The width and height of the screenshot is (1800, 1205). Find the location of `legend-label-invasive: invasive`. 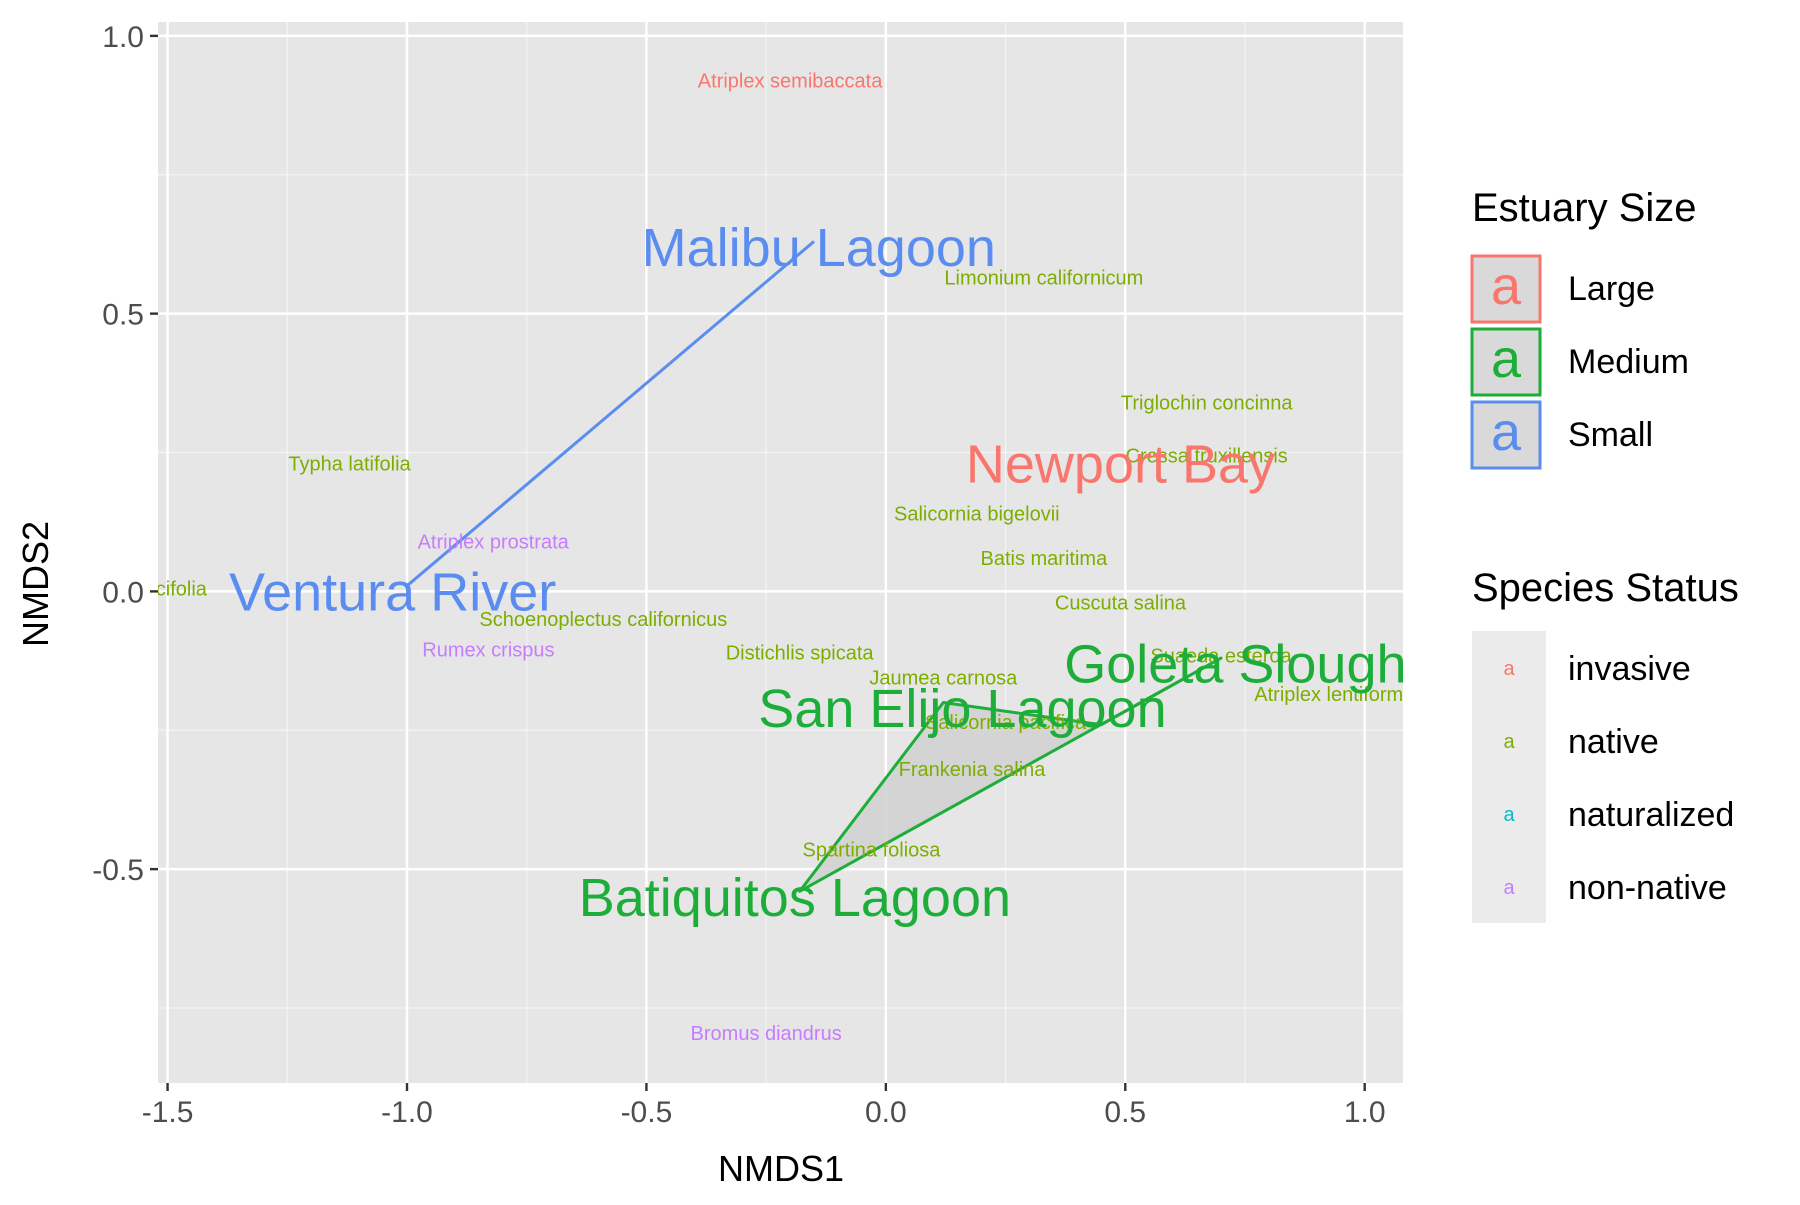

legend-label-invasive: invasive is located at coordinates (1629, 669).